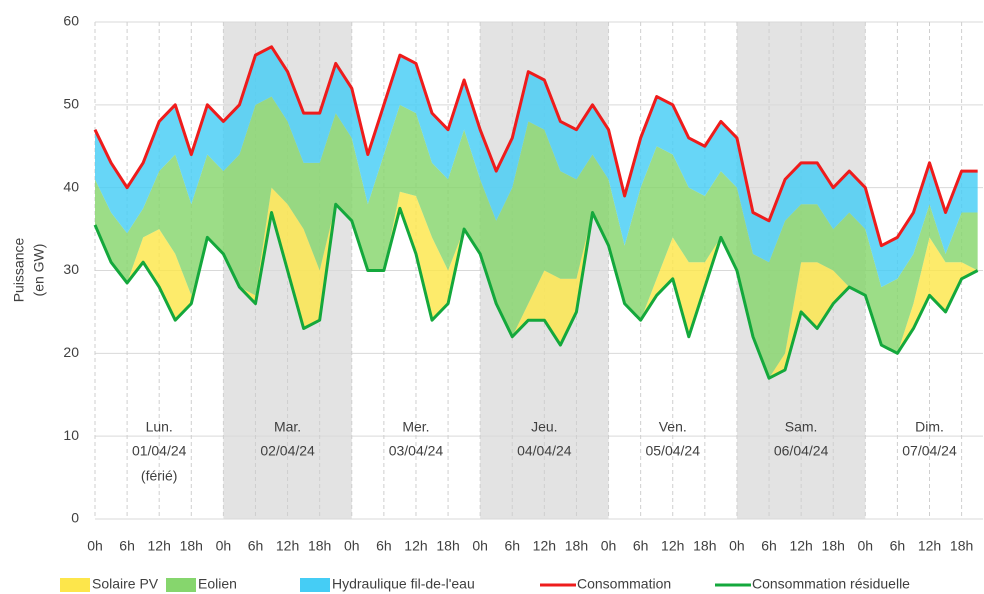 The image size is (984, 594). Describe the element at coordinates (929, 427) in the screenshot. I see `day-name: Dim.` at that location.